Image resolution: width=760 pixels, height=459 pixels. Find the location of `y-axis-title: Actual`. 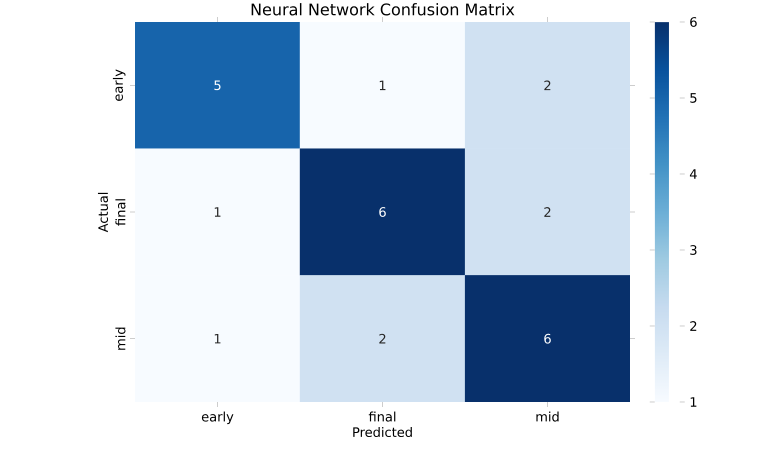

y-axis-title: Actual is located at coordinates (103, 212).